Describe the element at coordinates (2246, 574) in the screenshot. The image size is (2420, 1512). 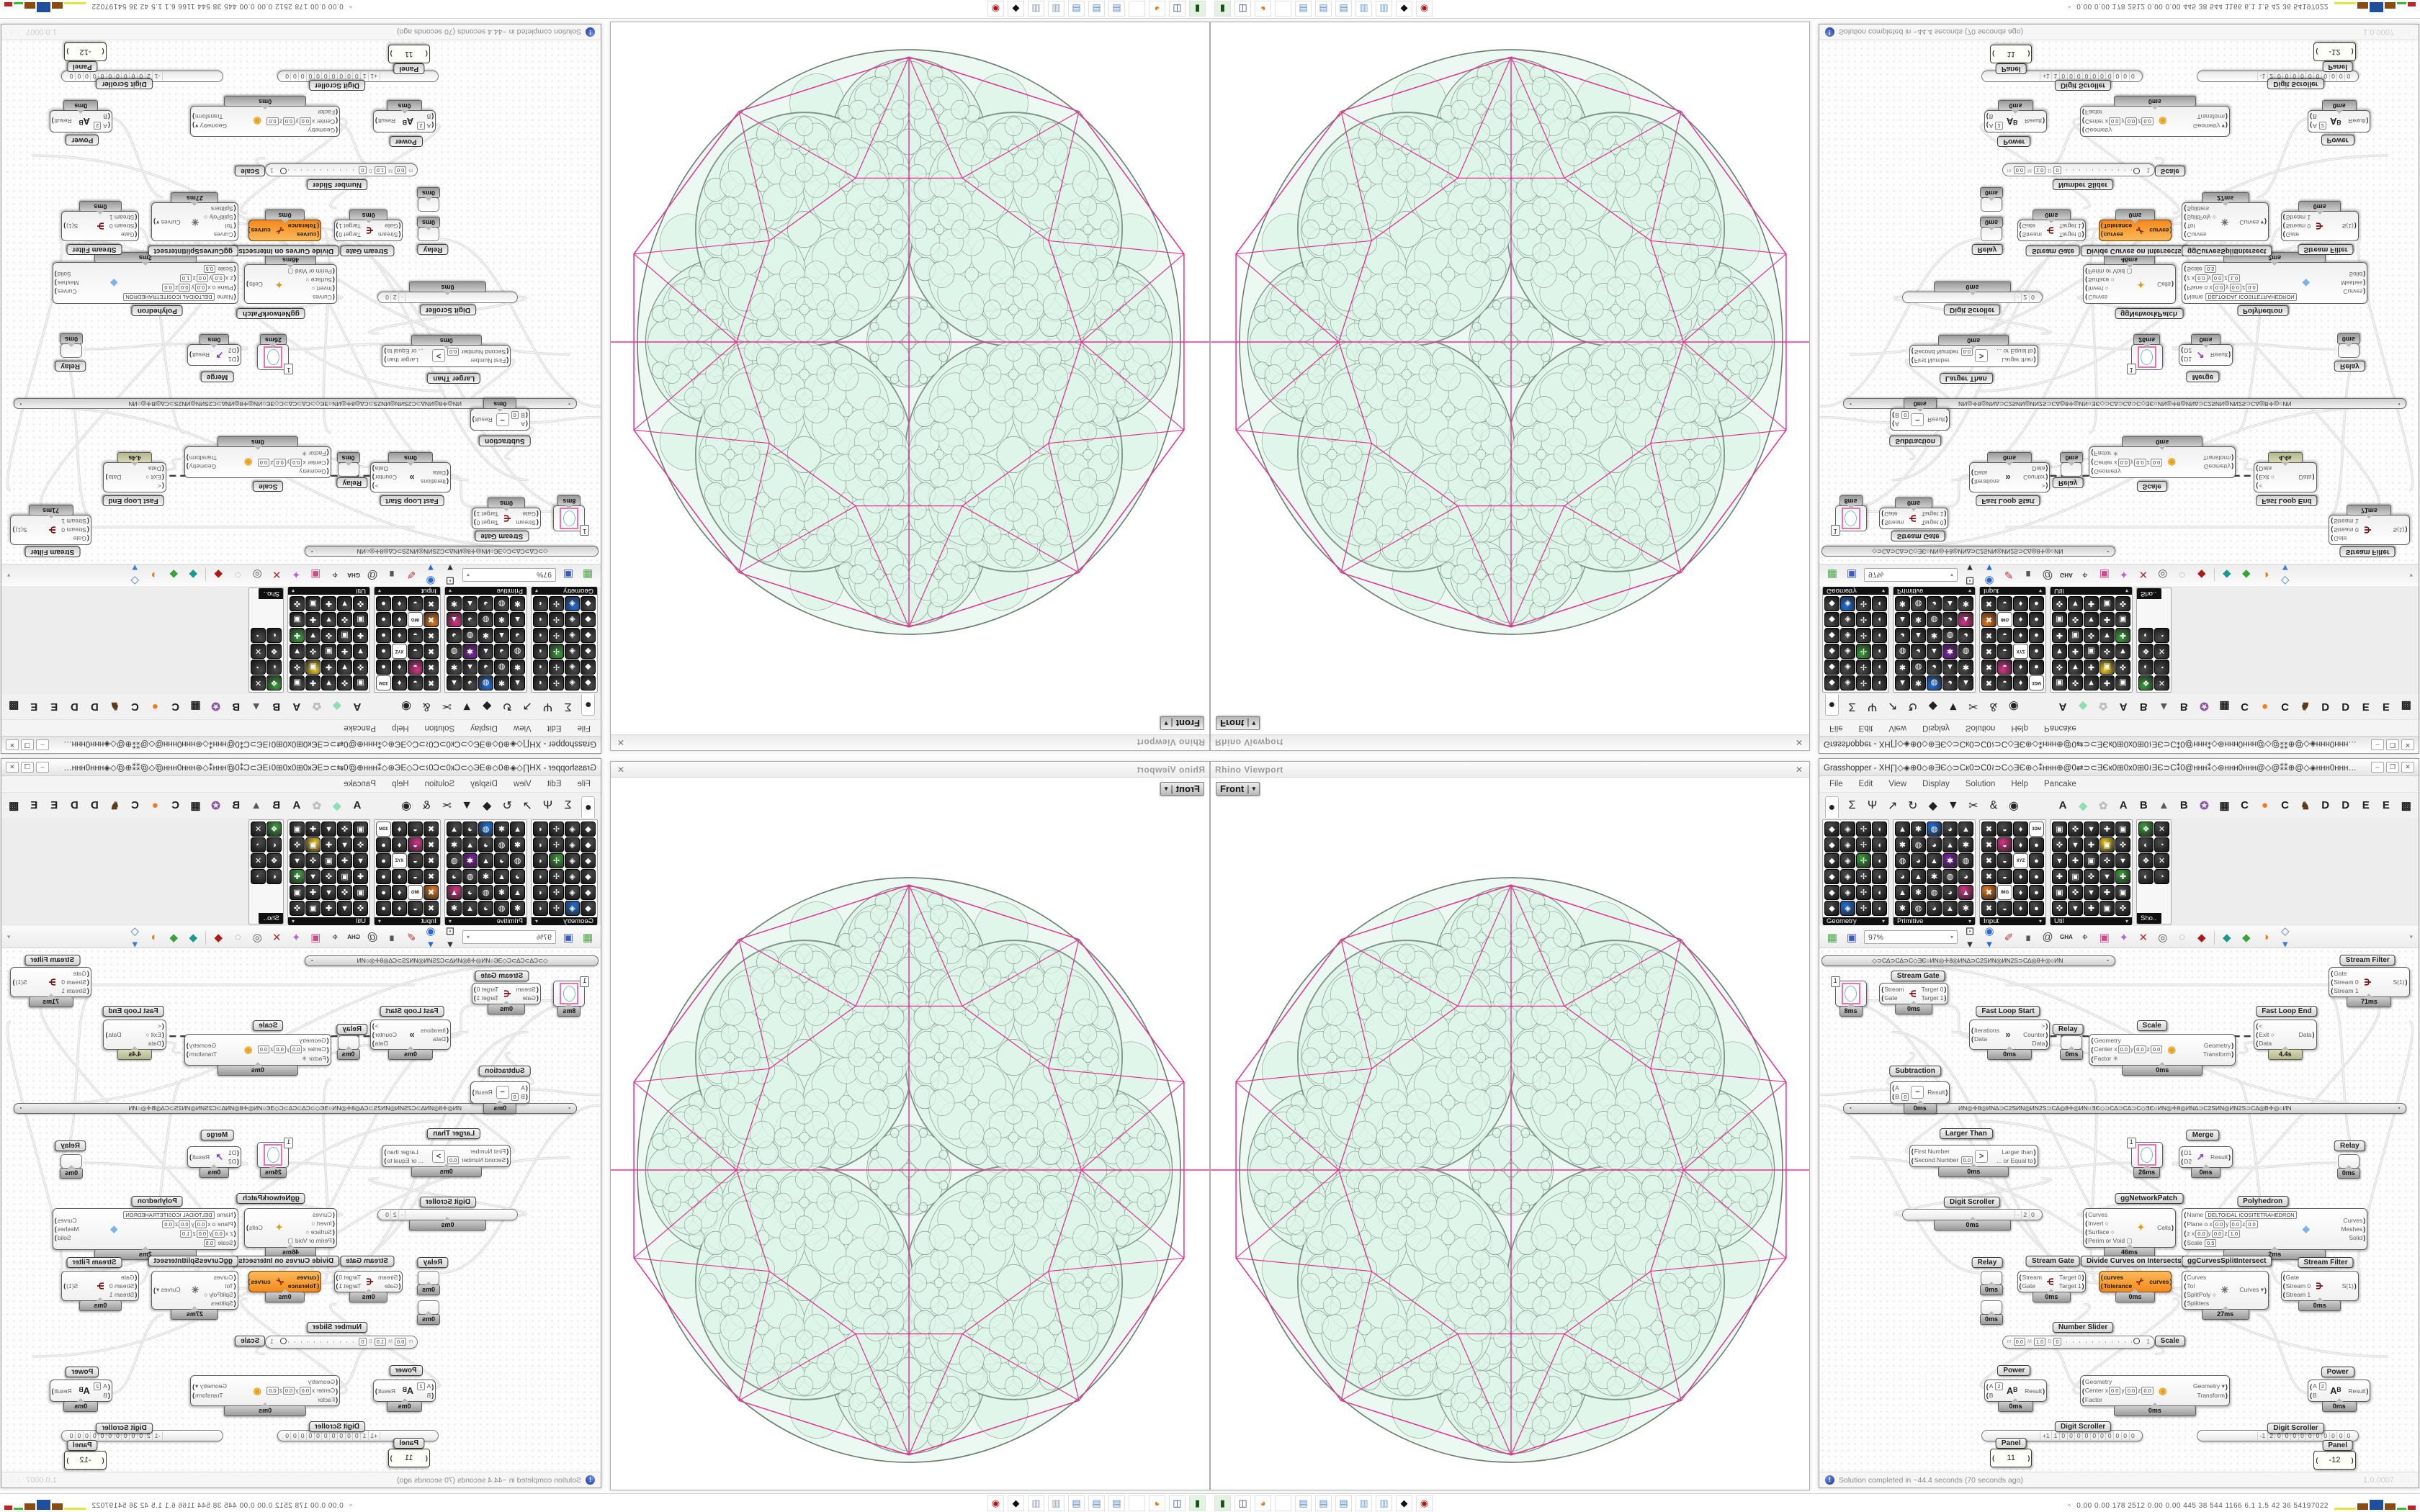
I see `green-pin-icon: ◆` at that location.